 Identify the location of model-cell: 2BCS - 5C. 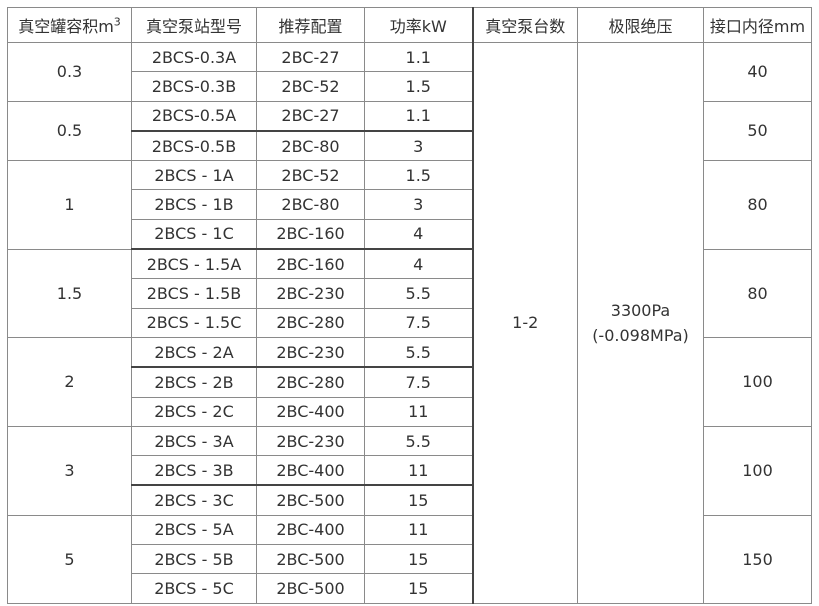
(194, 588).